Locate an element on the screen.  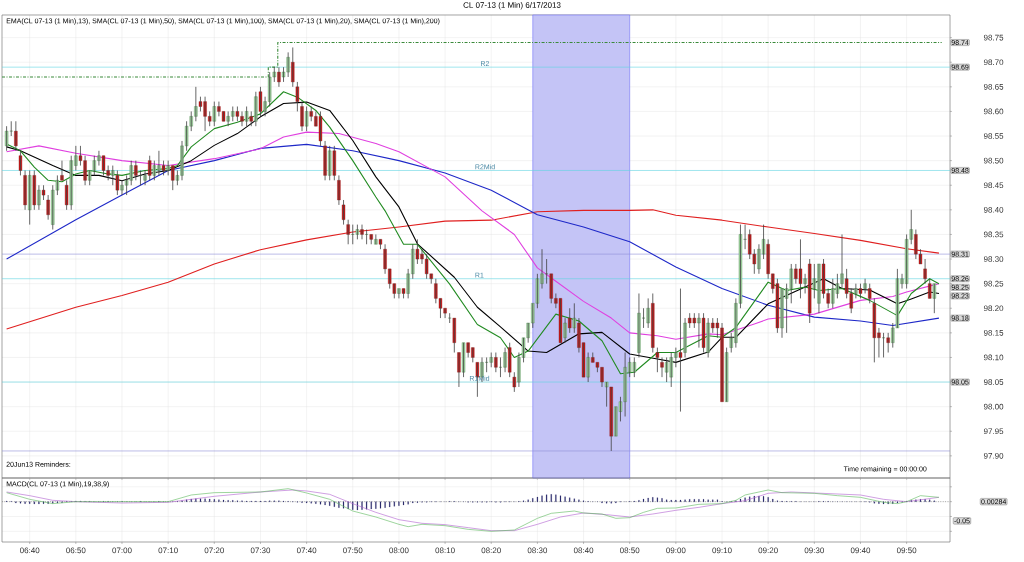
y-tick-label: 98.35 is located at coordinates (993, 234).